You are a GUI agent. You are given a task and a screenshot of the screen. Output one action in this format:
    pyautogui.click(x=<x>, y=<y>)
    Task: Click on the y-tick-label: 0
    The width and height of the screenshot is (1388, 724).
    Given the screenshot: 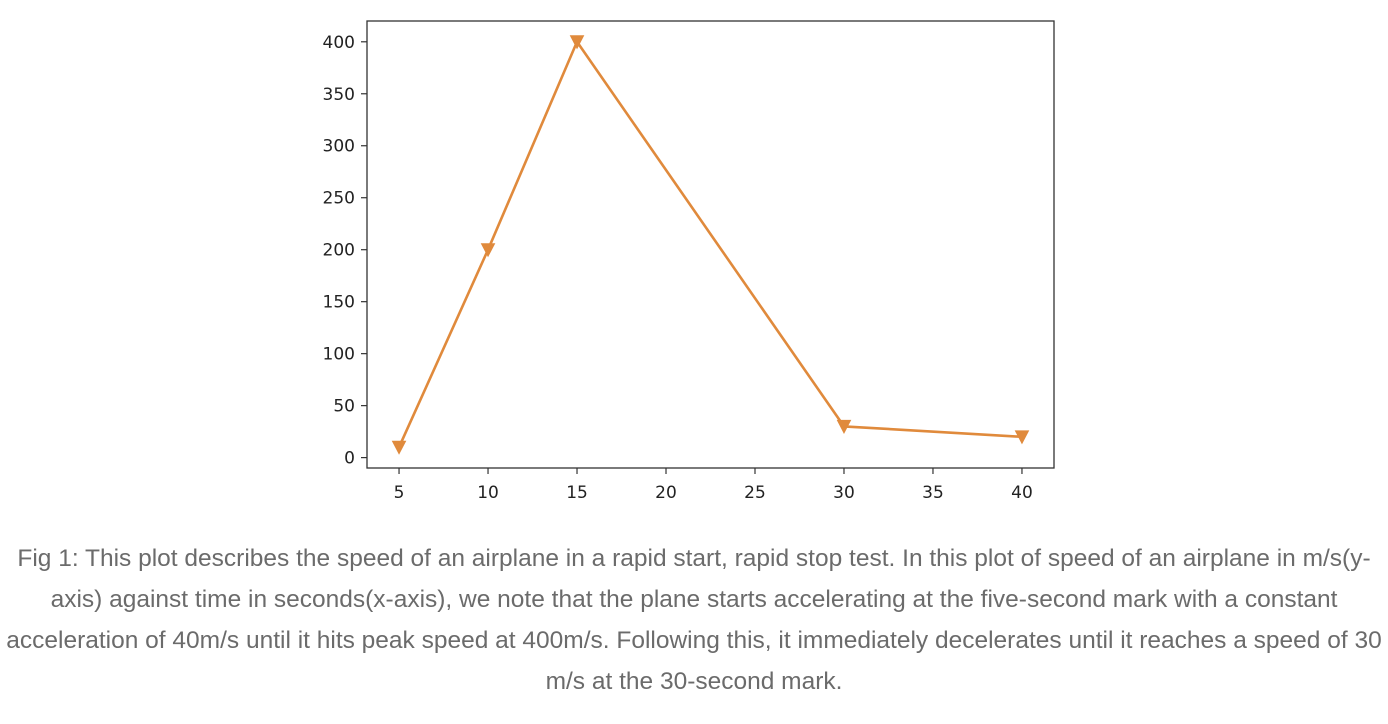 What is the action you would take?
    pyautogui.click(x=349, y=459)
    